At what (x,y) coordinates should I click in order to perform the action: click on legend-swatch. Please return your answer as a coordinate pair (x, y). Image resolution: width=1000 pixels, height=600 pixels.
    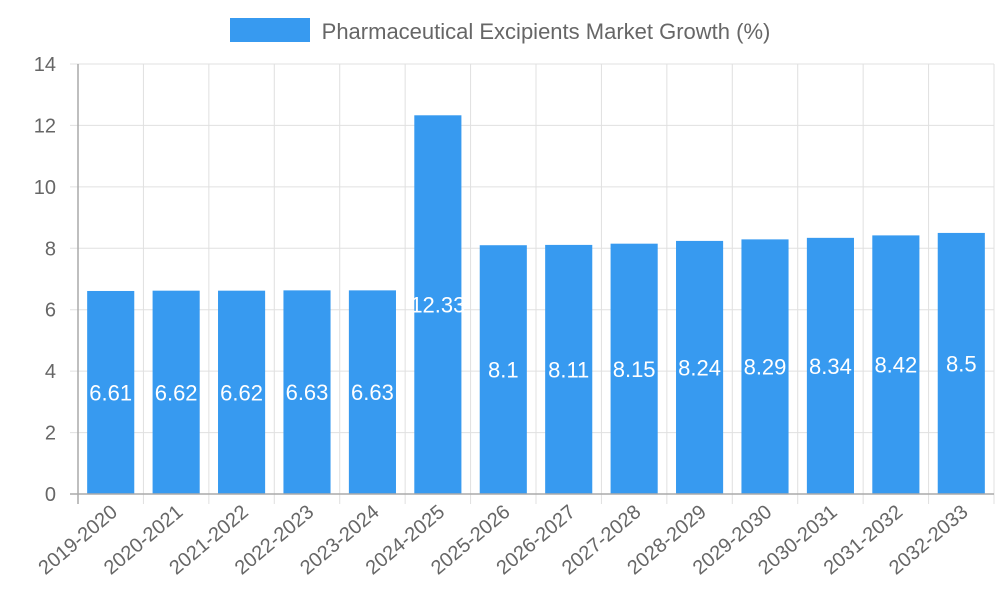
    Looking at the image, I should click on (269, 30).